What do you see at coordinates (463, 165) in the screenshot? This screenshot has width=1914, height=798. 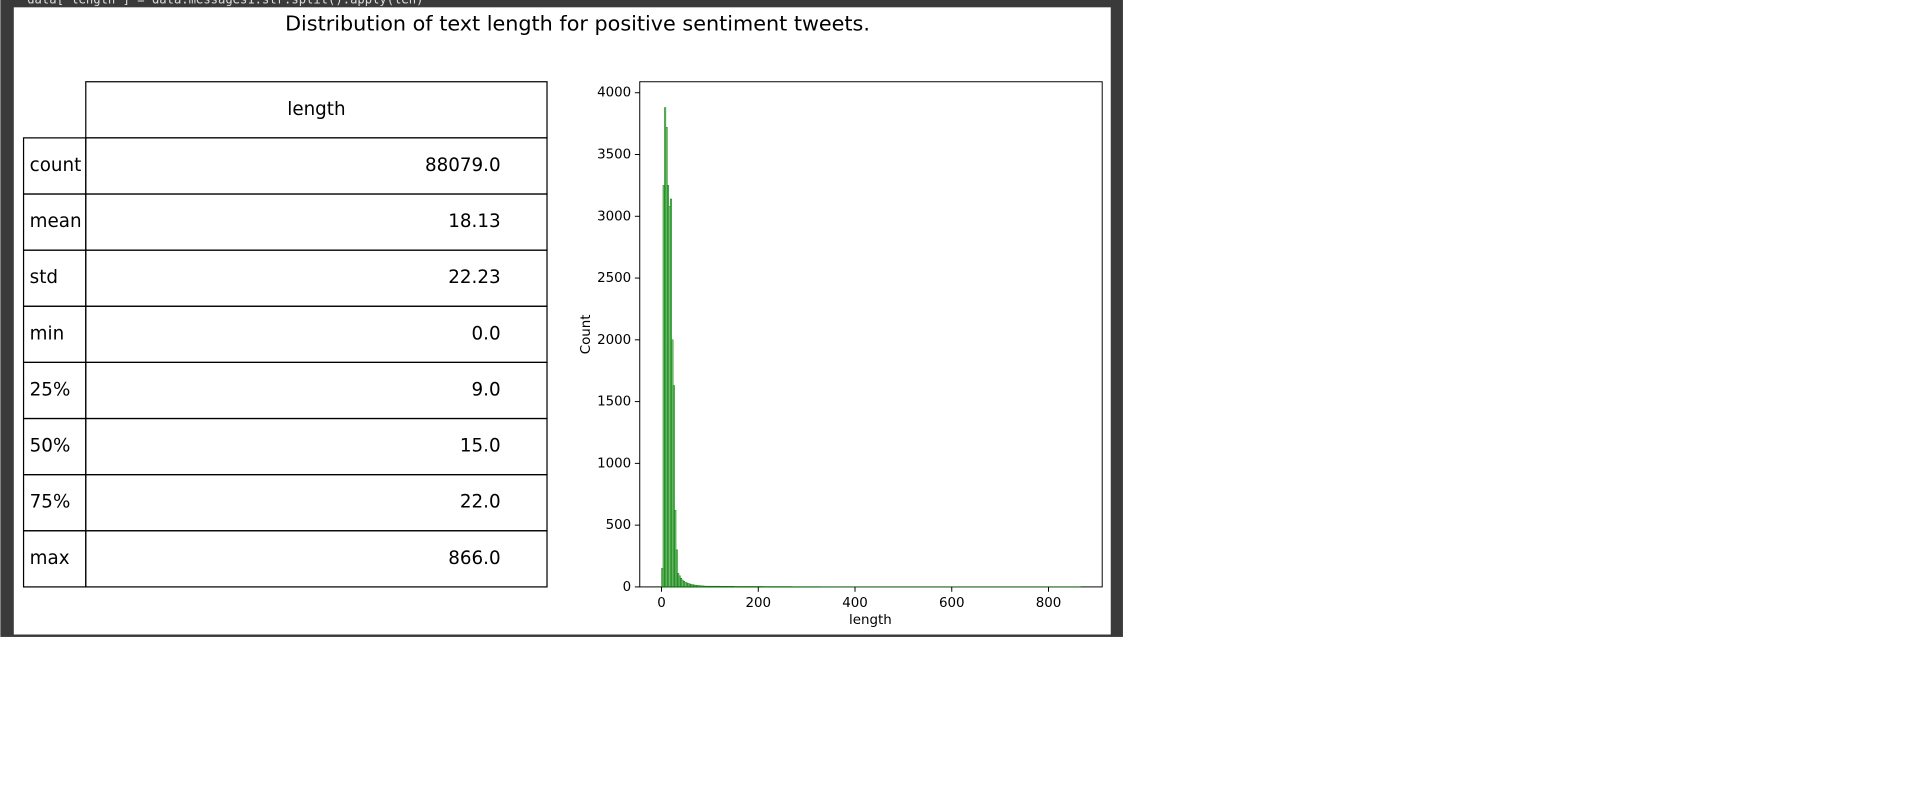 I see `cell-value: 88079.0` at bounding box center [463, 165].